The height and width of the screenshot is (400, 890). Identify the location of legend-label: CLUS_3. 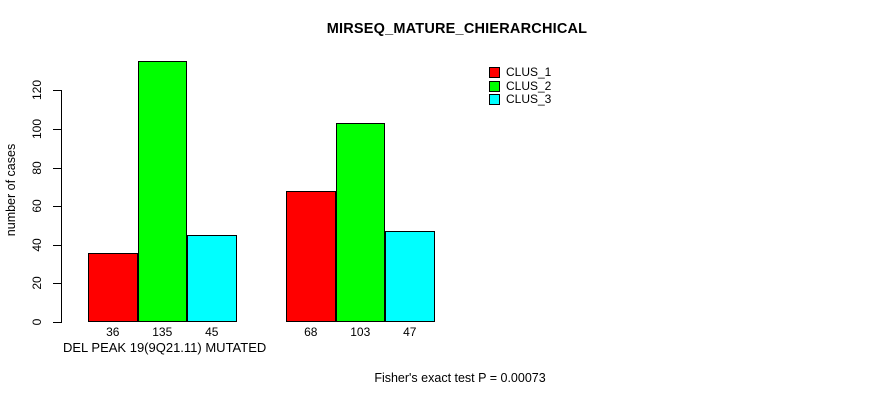
(529, 99).